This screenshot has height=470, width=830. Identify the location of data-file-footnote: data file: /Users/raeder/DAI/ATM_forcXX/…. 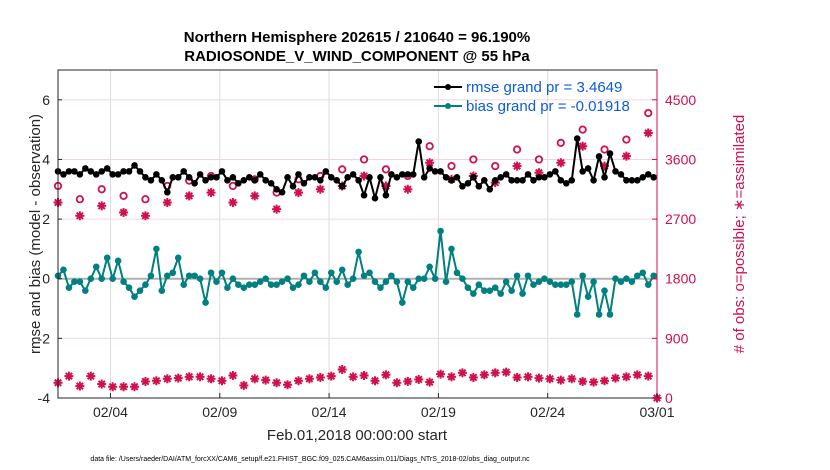
(310, 459).